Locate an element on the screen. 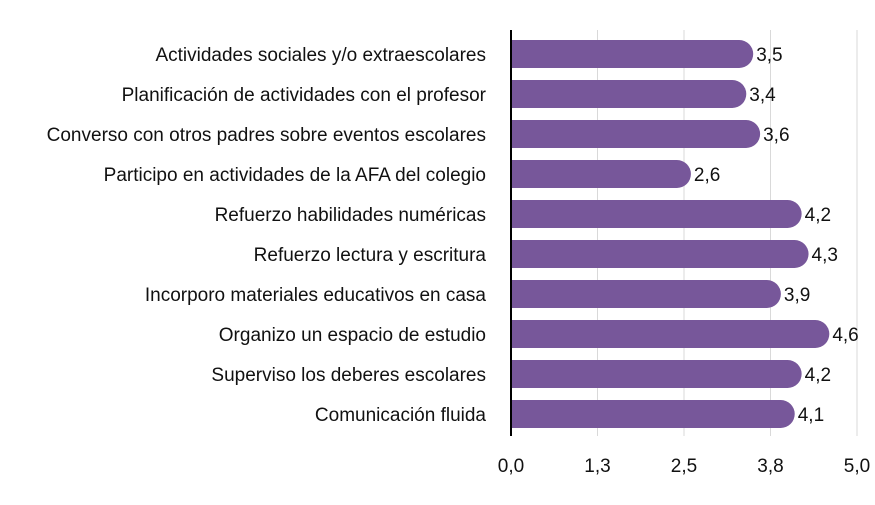 Image resolution: width=875 pixels, height=505 pixels. x-tick-label: 2,5 is located at coordinates (684, 466).